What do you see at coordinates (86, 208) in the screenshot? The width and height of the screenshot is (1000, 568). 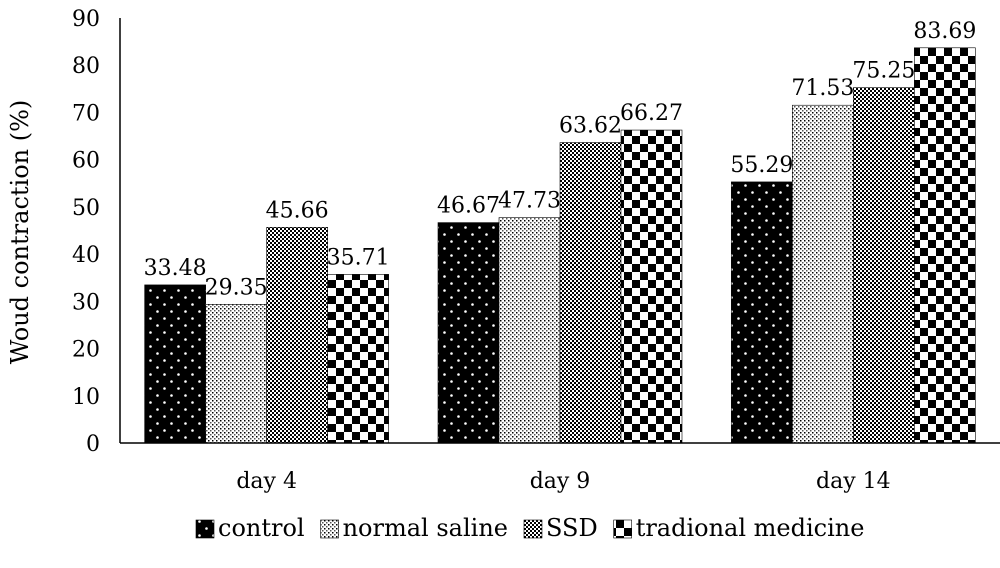 I see `y-tick-label: 50` at bounding box center [86, 208].